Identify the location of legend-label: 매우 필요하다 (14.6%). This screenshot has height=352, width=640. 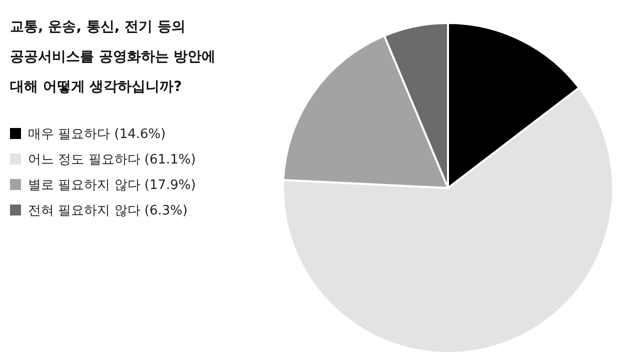
(97, 134).